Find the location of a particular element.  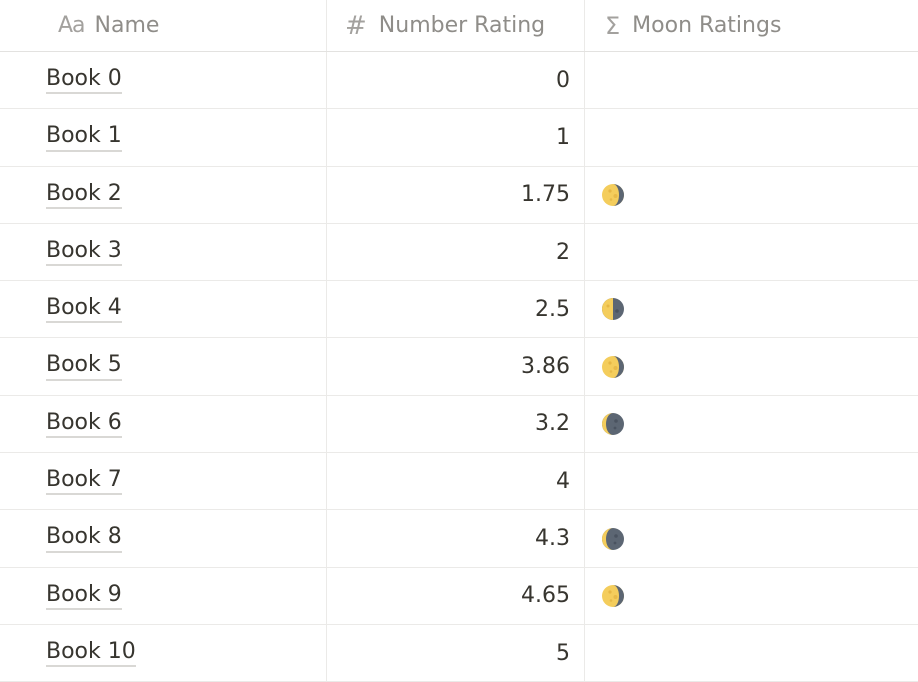

cell-name: Book 0 is located at coordinates (163, 80).